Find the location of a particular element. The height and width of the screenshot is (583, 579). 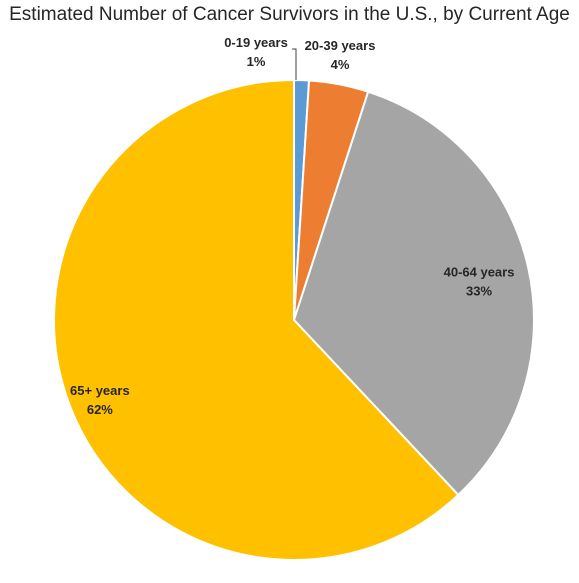

slice-value-label: 4% is located at coordinates (340, 64).